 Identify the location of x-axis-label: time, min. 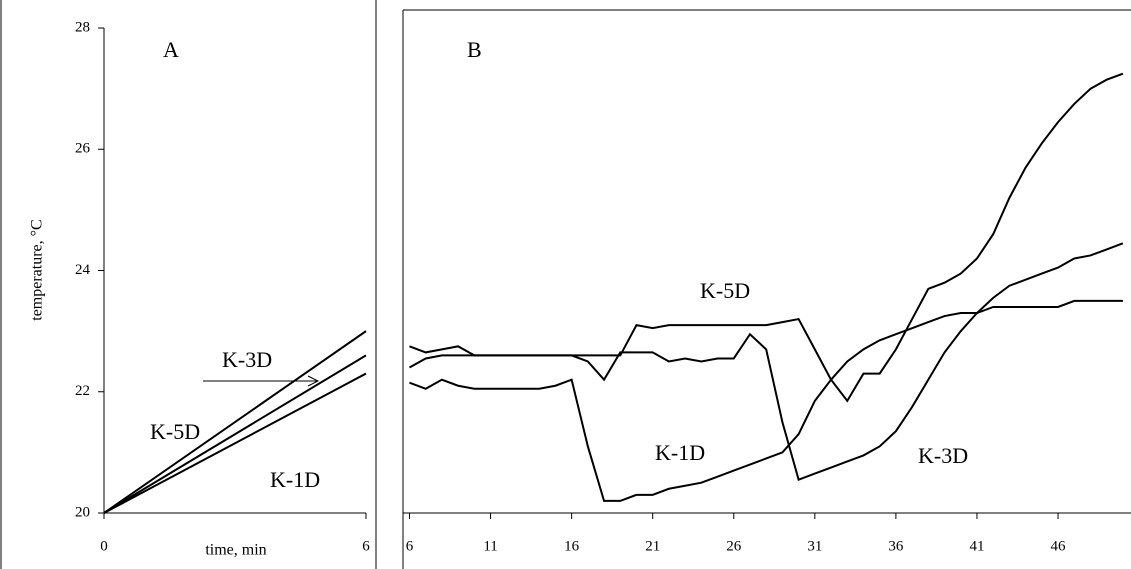
(235, 550).